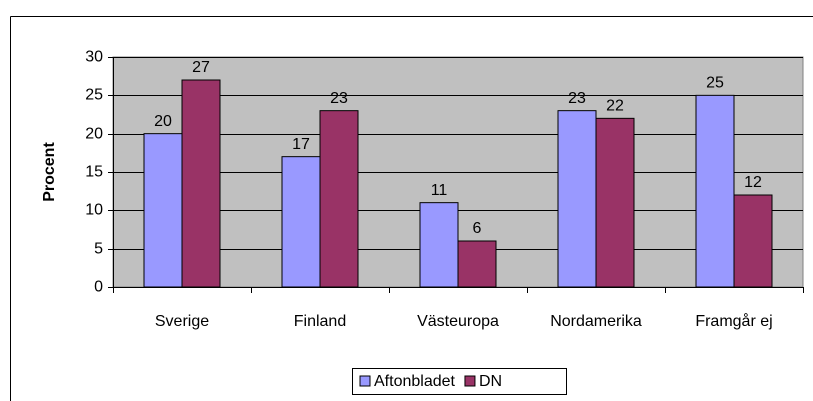  What do you see at coordinates (49, 172) in the screenshot?
I see `y-axis-label: Procent` at bounding box center [49, 172].